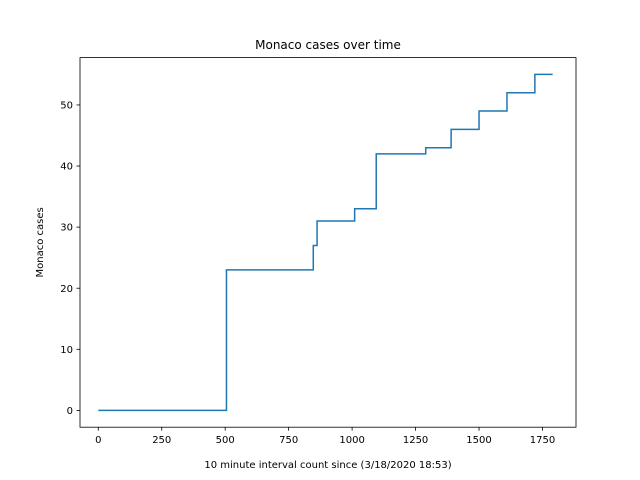  What do you see at coordinates (288, 440) in the screenshot?
I see `x-tick-label: 750` at bounding box center [288, 440].